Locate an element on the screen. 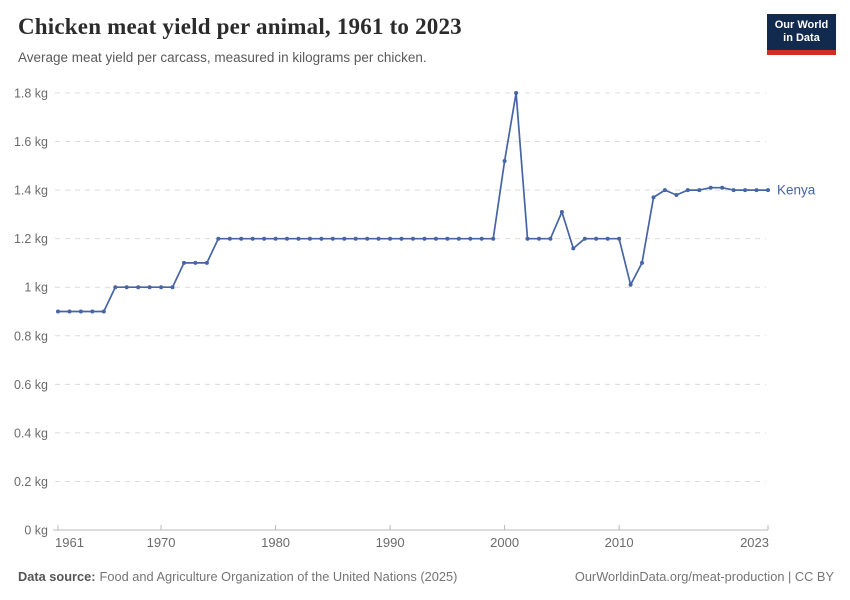  x-axis-tick-label: 2023 is located at coordinates (754, 542).